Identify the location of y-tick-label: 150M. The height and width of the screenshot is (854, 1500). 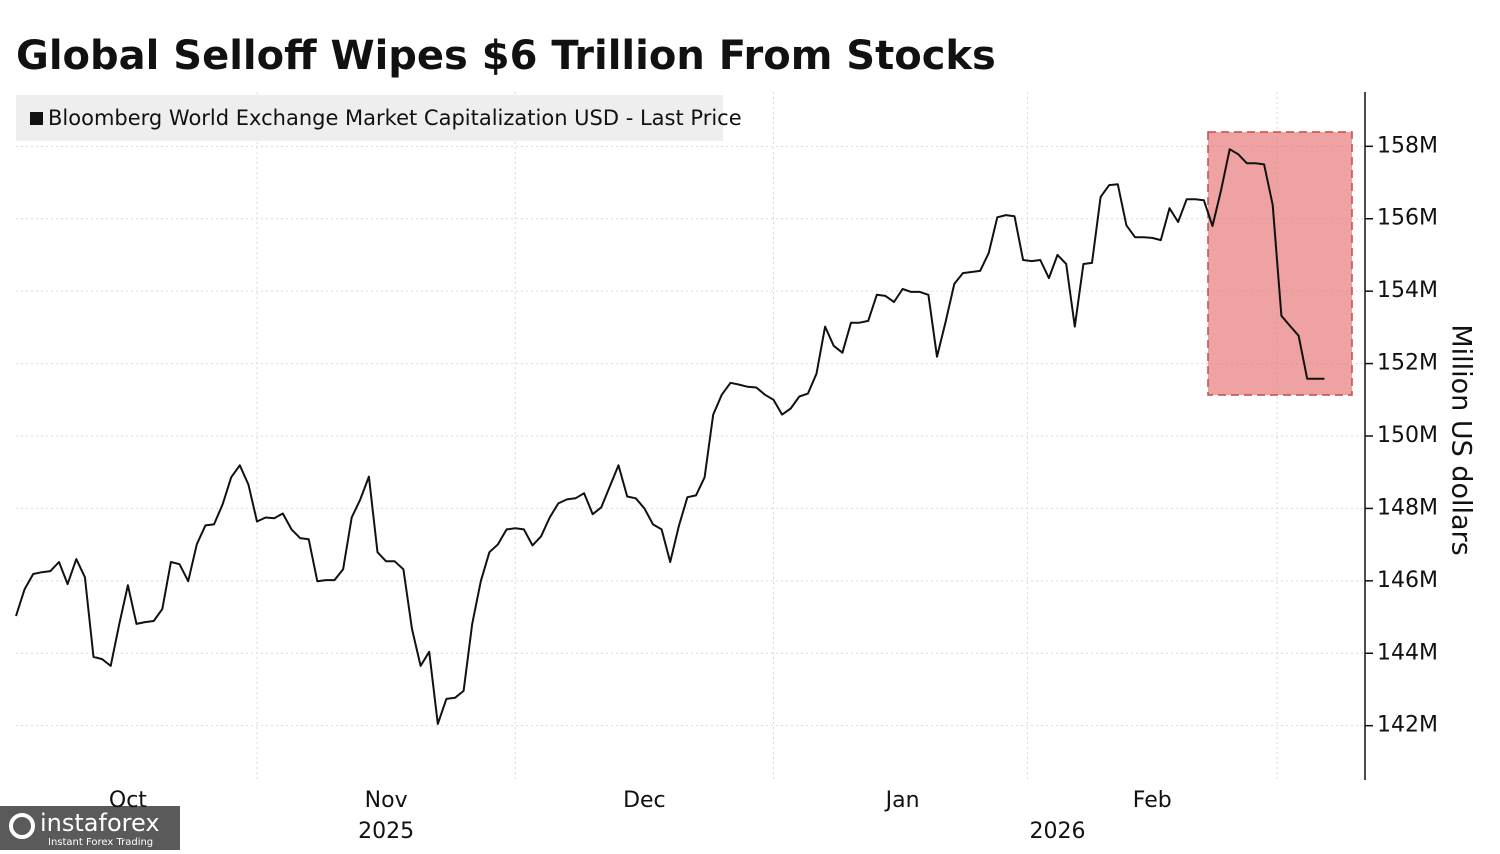
(1407, 435).